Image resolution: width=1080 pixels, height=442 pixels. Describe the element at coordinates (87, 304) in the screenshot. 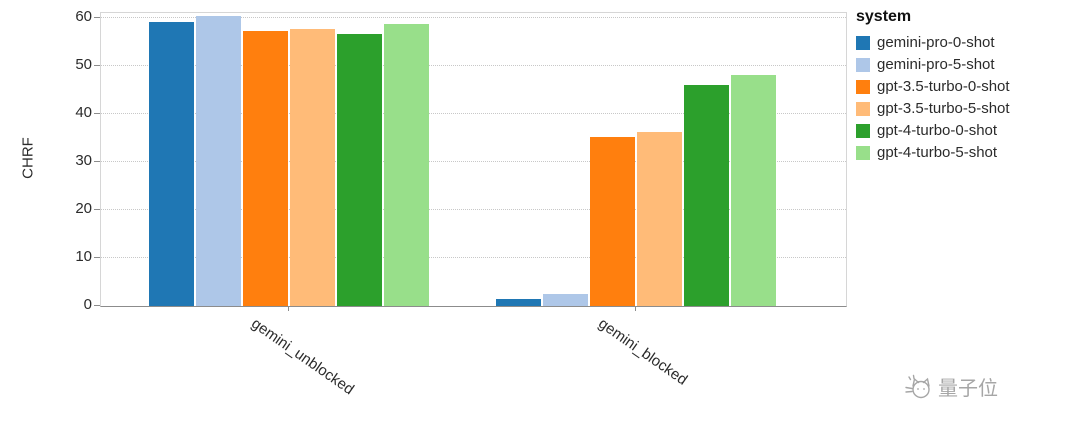

I see `y-tick-label: 0` at that location.